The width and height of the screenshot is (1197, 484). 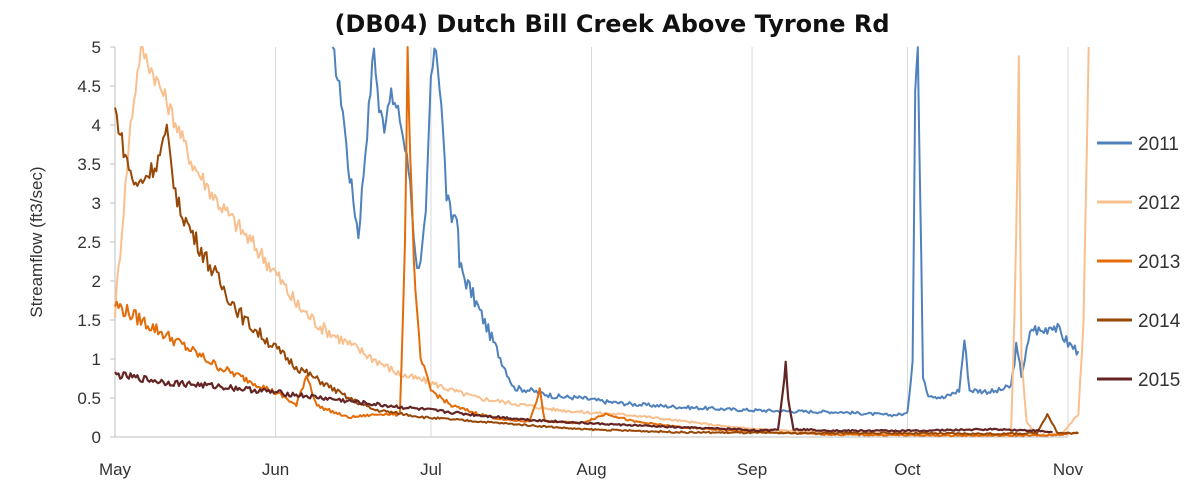 I want to click on x-tick-label: Jul, so click(x=431, y=469).